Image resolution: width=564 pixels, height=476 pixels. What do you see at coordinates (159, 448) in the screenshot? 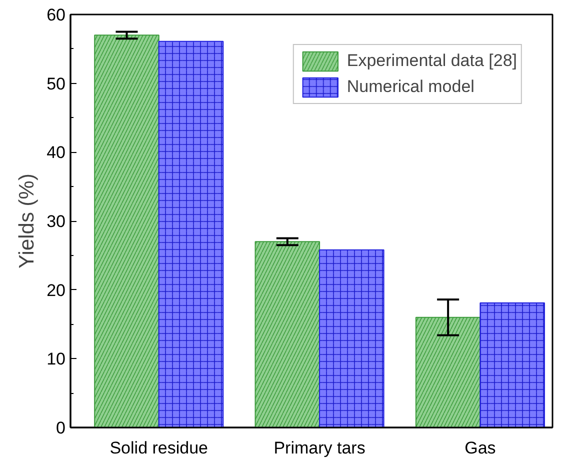
I see `x-tick-label: Solid residue` at bounding box center [159, 448].